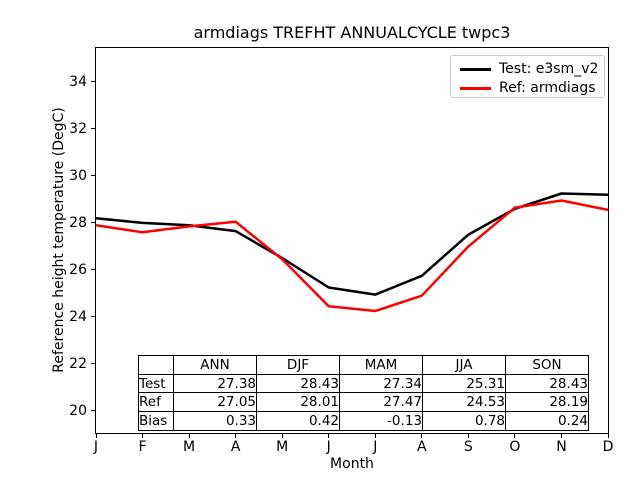 This screenshot has height=480, width=640. What do you see at coordinates (78, 128) in the screenshot?
I see `y-tick-label: 32` at bounding box center [78, 128].